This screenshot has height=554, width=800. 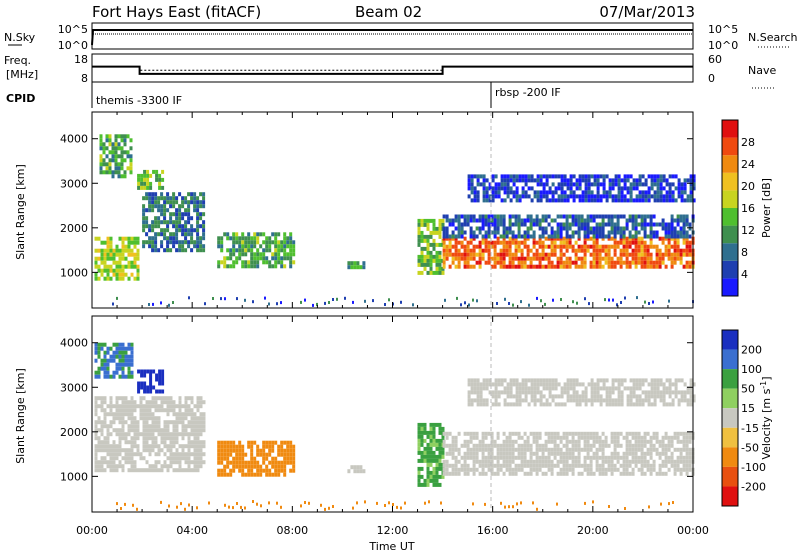 I want to click on velocity-colorbar-swatch, so click(x=730, y=418).